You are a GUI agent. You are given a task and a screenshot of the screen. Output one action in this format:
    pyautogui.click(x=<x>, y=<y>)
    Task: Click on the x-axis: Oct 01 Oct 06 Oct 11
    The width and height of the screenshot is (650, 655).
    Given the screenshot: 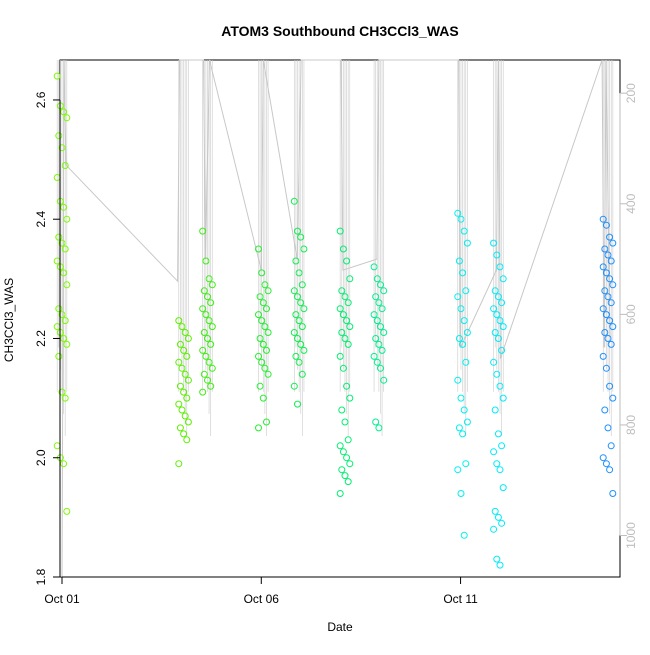 What is the action you would take?
    pyautogui.click(x=261, y=591)
    